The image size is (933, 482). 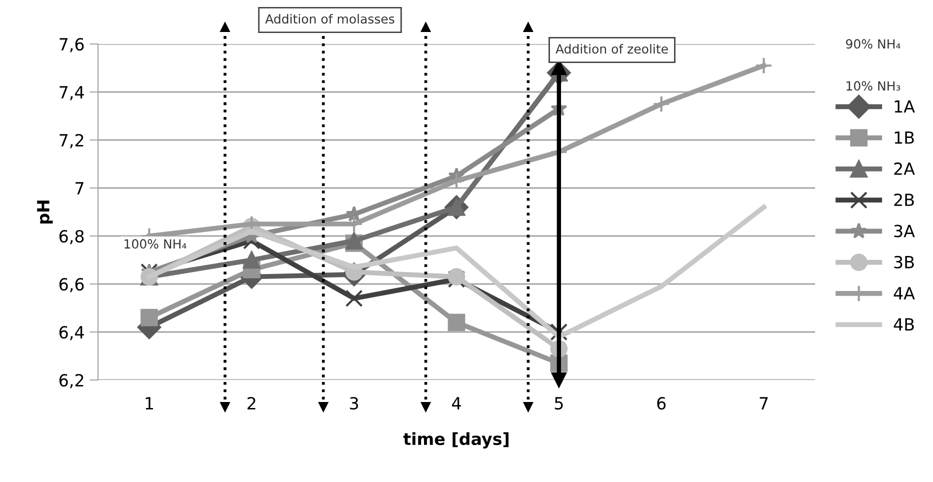 What do you see at coordinates (329, 19) in the screenshot?
I see `text: Addition of molasses` at bounding box center [329, 19].